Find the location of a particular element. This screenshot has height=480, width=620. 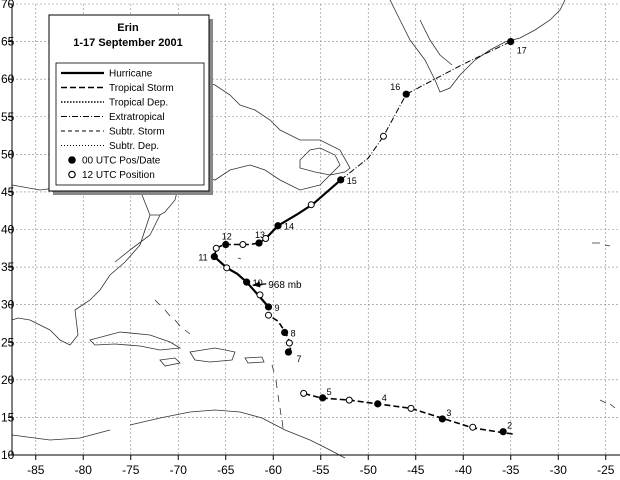

legend-swatch-filled-dot is located at coordinates (72, 160).